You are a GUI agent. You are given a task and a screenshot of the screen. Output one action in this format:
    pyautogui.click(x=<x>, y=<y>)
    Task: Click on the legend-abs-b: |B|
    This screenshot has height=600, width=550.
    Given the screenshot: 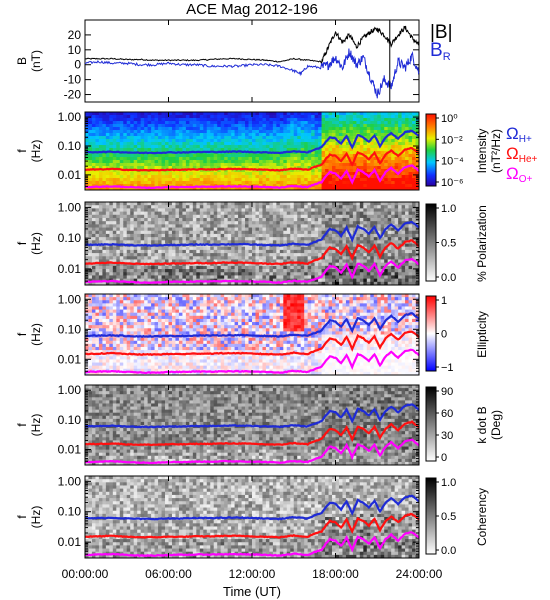 What is the action you would take?
    pyautogui.click(x=441, y=32)
    